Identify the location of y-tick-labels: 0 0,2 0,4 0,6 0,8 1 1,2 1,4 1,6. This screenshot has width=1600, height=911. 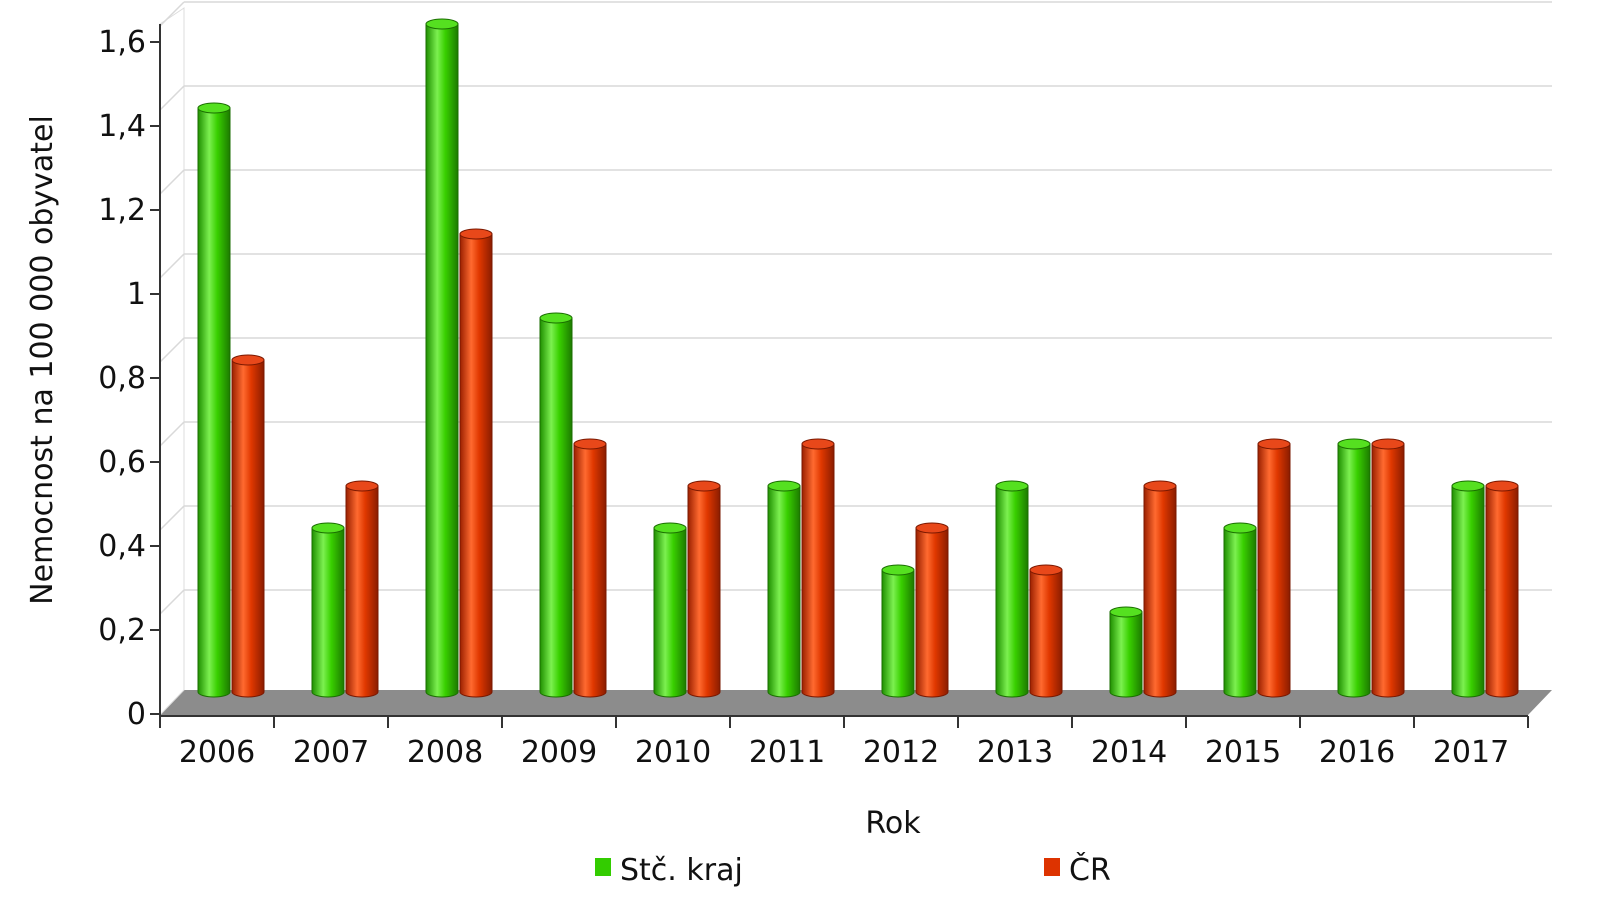
(122, 378).